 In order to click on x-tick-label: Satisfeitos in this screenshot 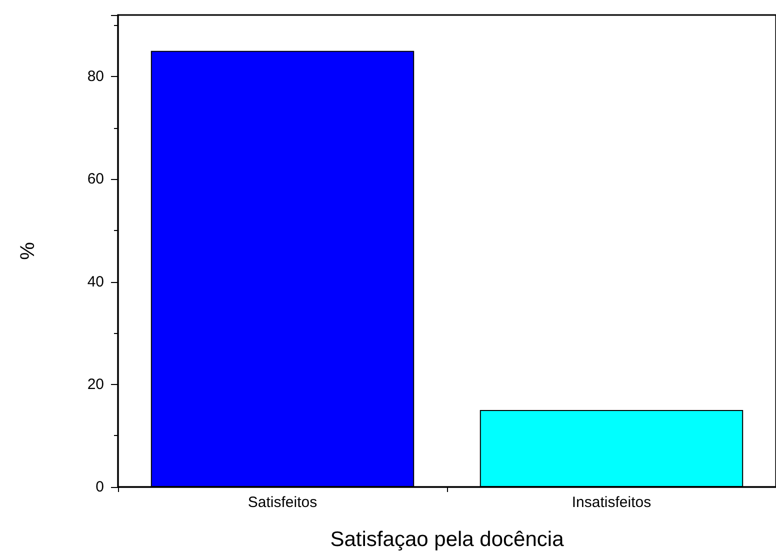, I will do `click(283, 502)`.